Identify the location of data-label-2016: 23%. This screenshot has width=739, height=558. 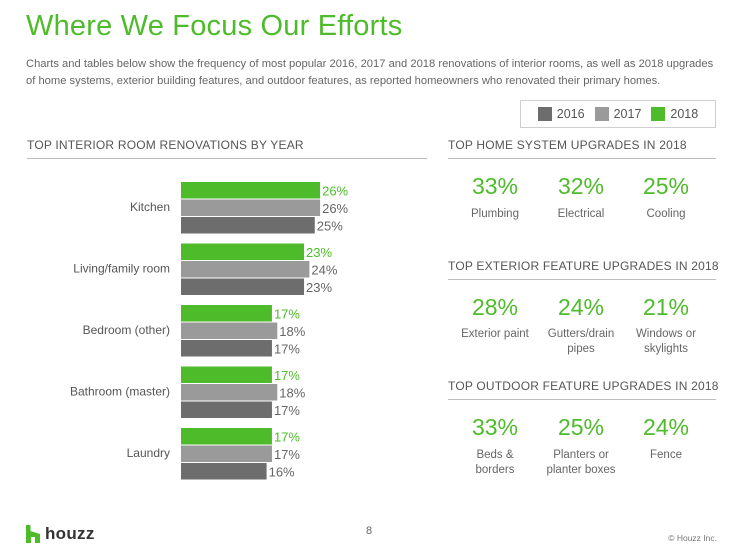
(319, 287).